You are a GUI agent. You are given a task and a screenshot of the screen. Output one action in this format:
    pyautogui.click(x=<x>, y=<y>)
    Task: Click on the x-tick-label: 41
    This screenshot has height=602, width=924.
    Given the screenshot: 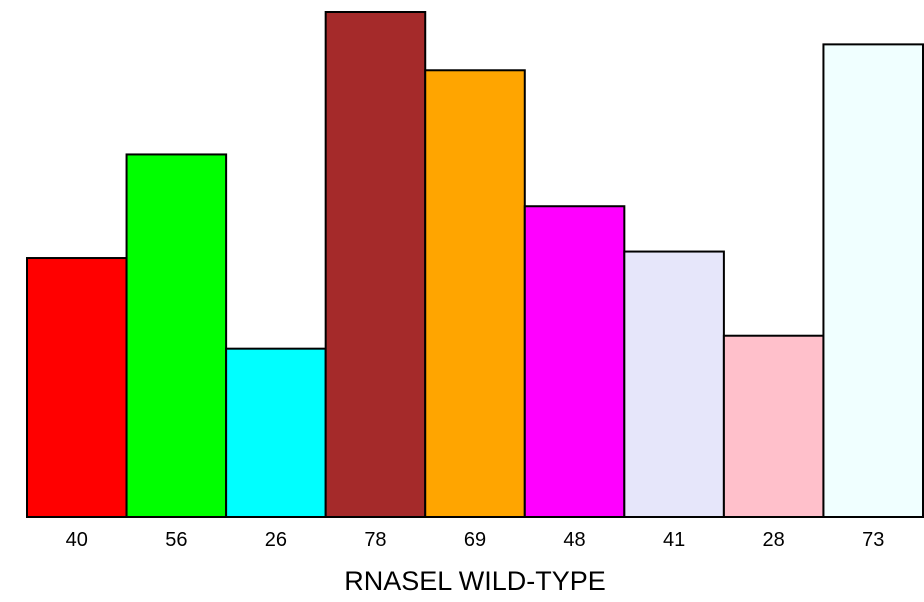 What is the action you would take?
    pyautogui.click(x=674, y=540)
    